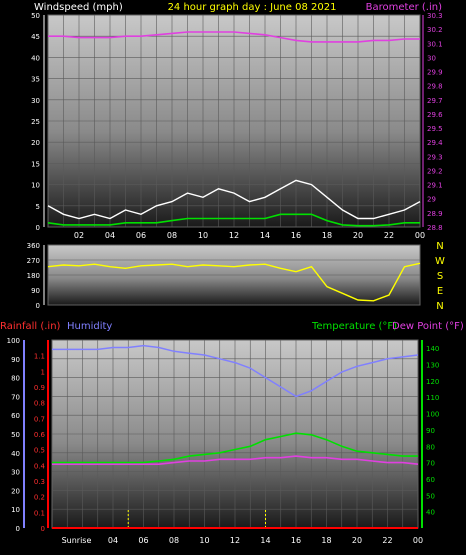 The width and height of the screenshot is (466, 555). Describe the element at coordinates (327, 235) in the screenshot. I see `wind-x-tick-label: 18` at that location.